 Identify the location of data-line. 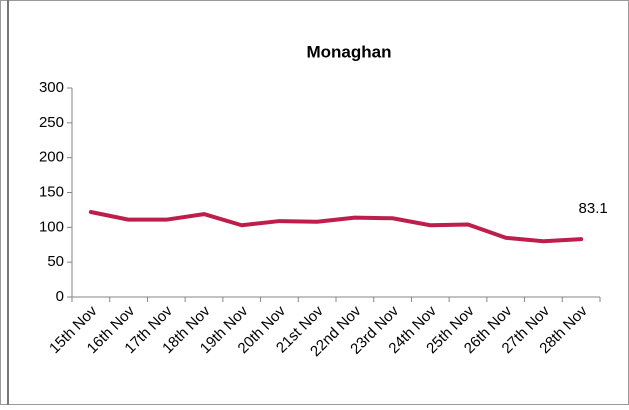
(336, 227).